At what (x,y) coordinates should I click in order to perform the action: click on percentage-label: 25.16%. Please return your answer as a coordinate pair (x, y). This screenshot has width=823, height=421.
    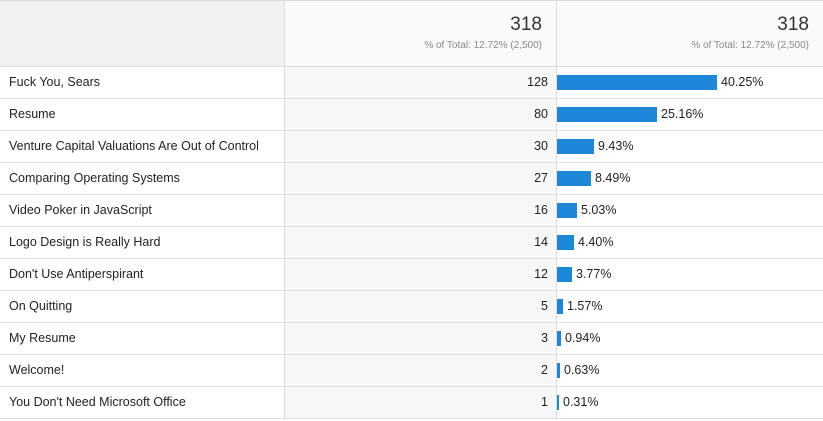
    Looking at the image, I should click on (682, 114).